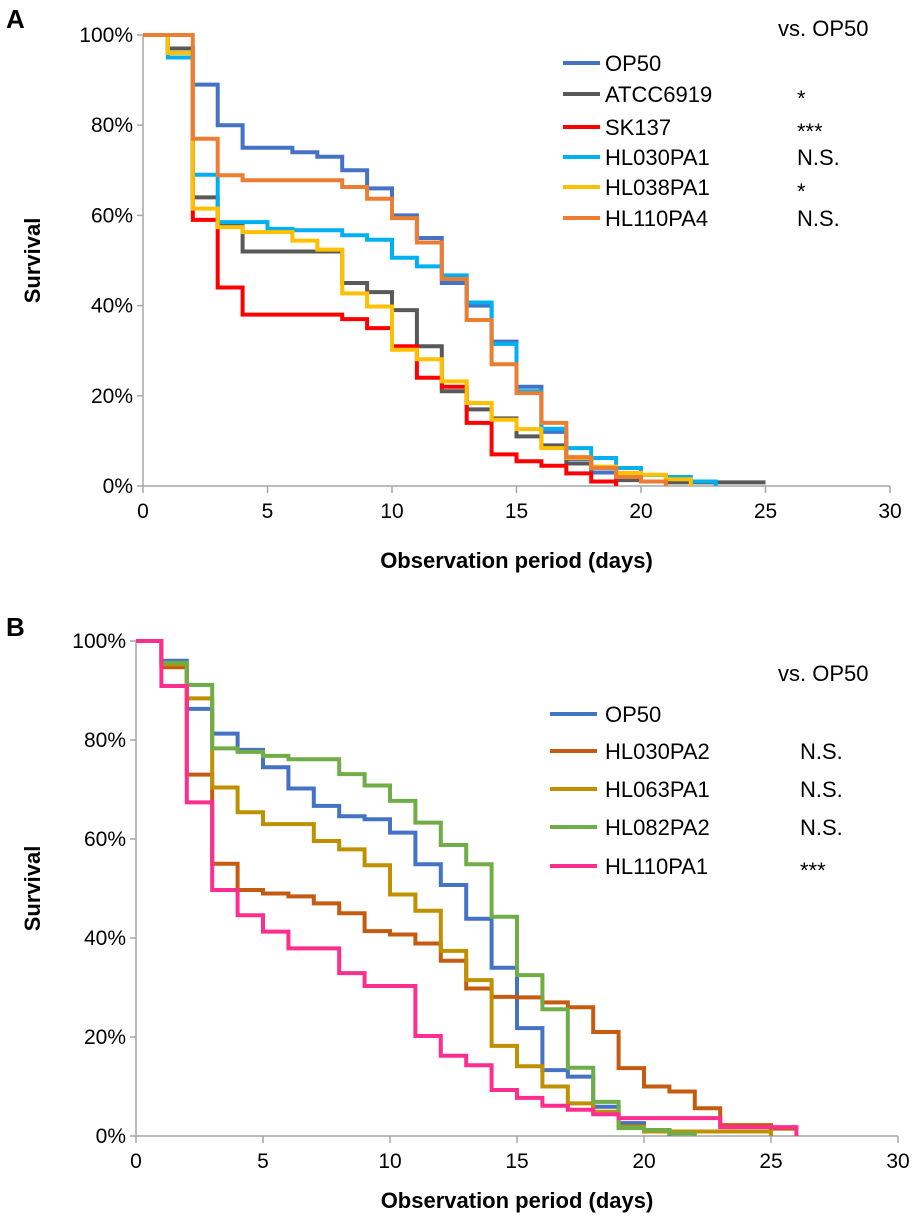 The width and height of the screenshot is (912, 1223). I want to click on legend-label: HL030PA2, so click(657, 751).